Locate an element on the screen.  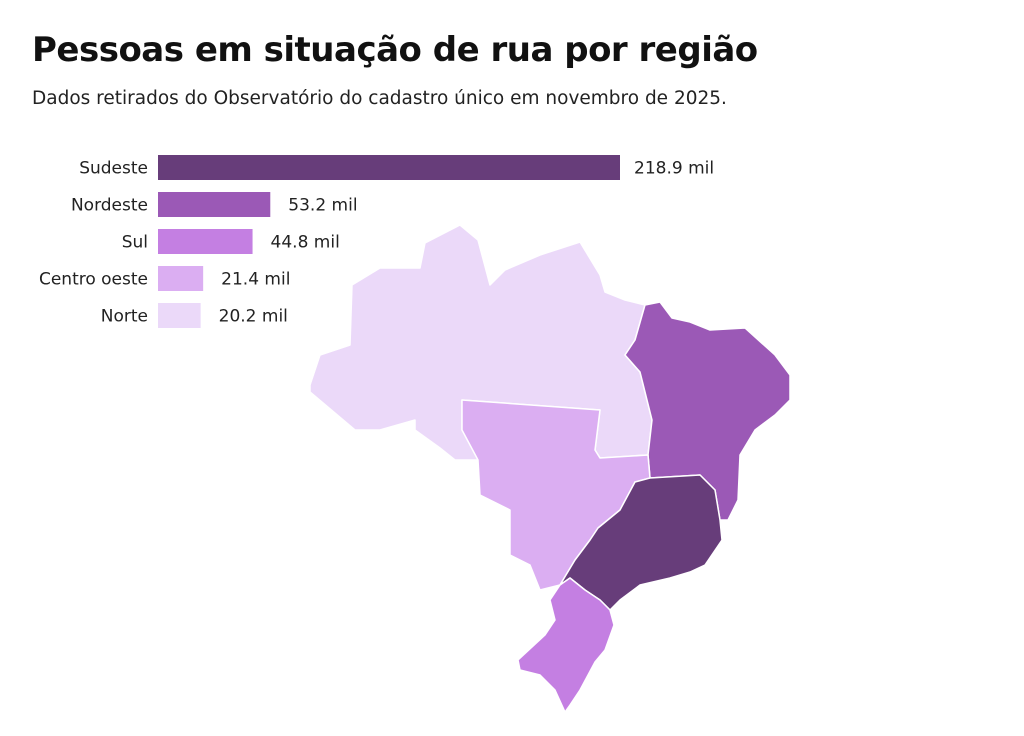
map-region-nordeste is located at coordinates (707, 411).